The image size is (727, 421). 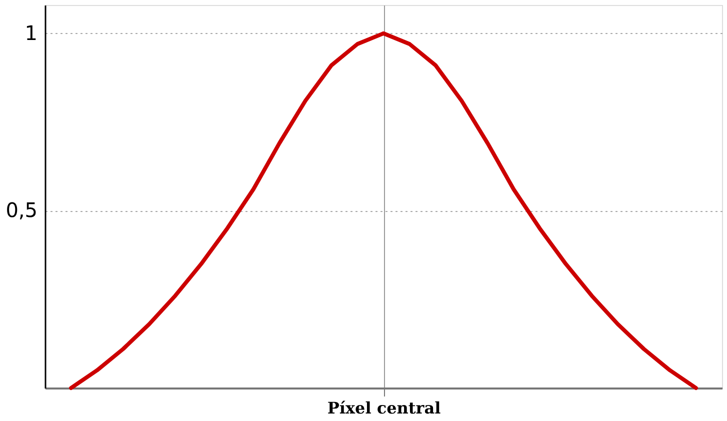 I want to click on y-tick-label: 0,5, so click(x=22, y=210).